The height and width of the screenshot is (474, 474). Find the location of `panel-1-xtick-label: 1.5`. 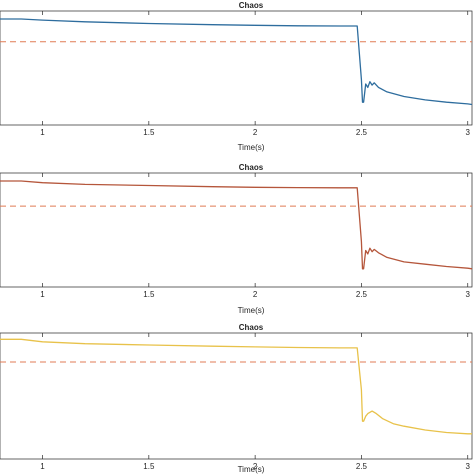

panel-1-xtick-label: 1.5 is located at coordinates (149, 132).